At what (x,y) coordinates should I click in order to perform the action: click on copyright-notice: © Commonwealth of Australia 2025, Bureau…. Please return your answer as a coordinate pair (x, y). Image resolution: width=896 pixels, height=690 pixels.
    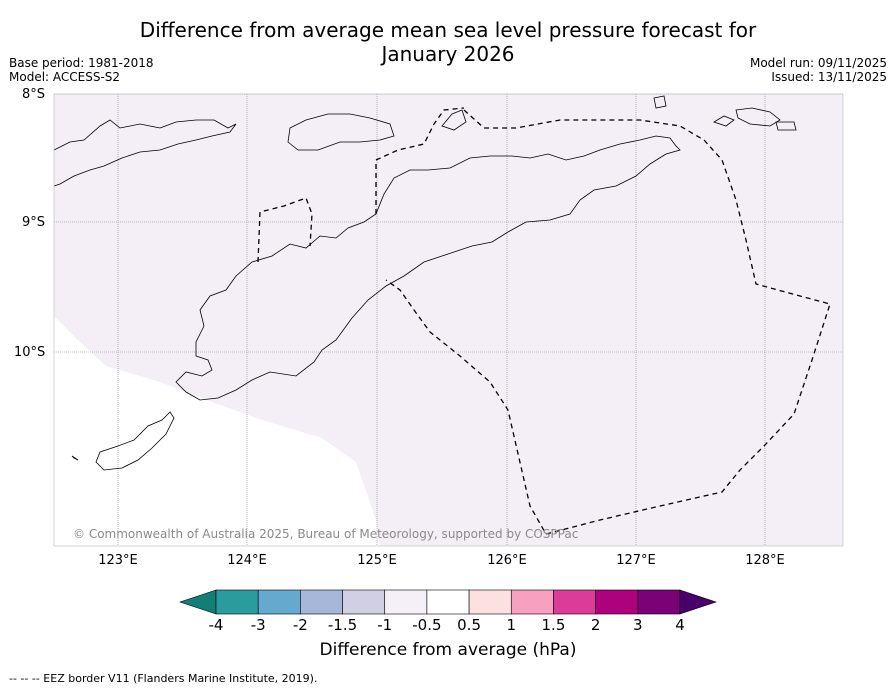
    Looking at the image, I should click on (326, 534).